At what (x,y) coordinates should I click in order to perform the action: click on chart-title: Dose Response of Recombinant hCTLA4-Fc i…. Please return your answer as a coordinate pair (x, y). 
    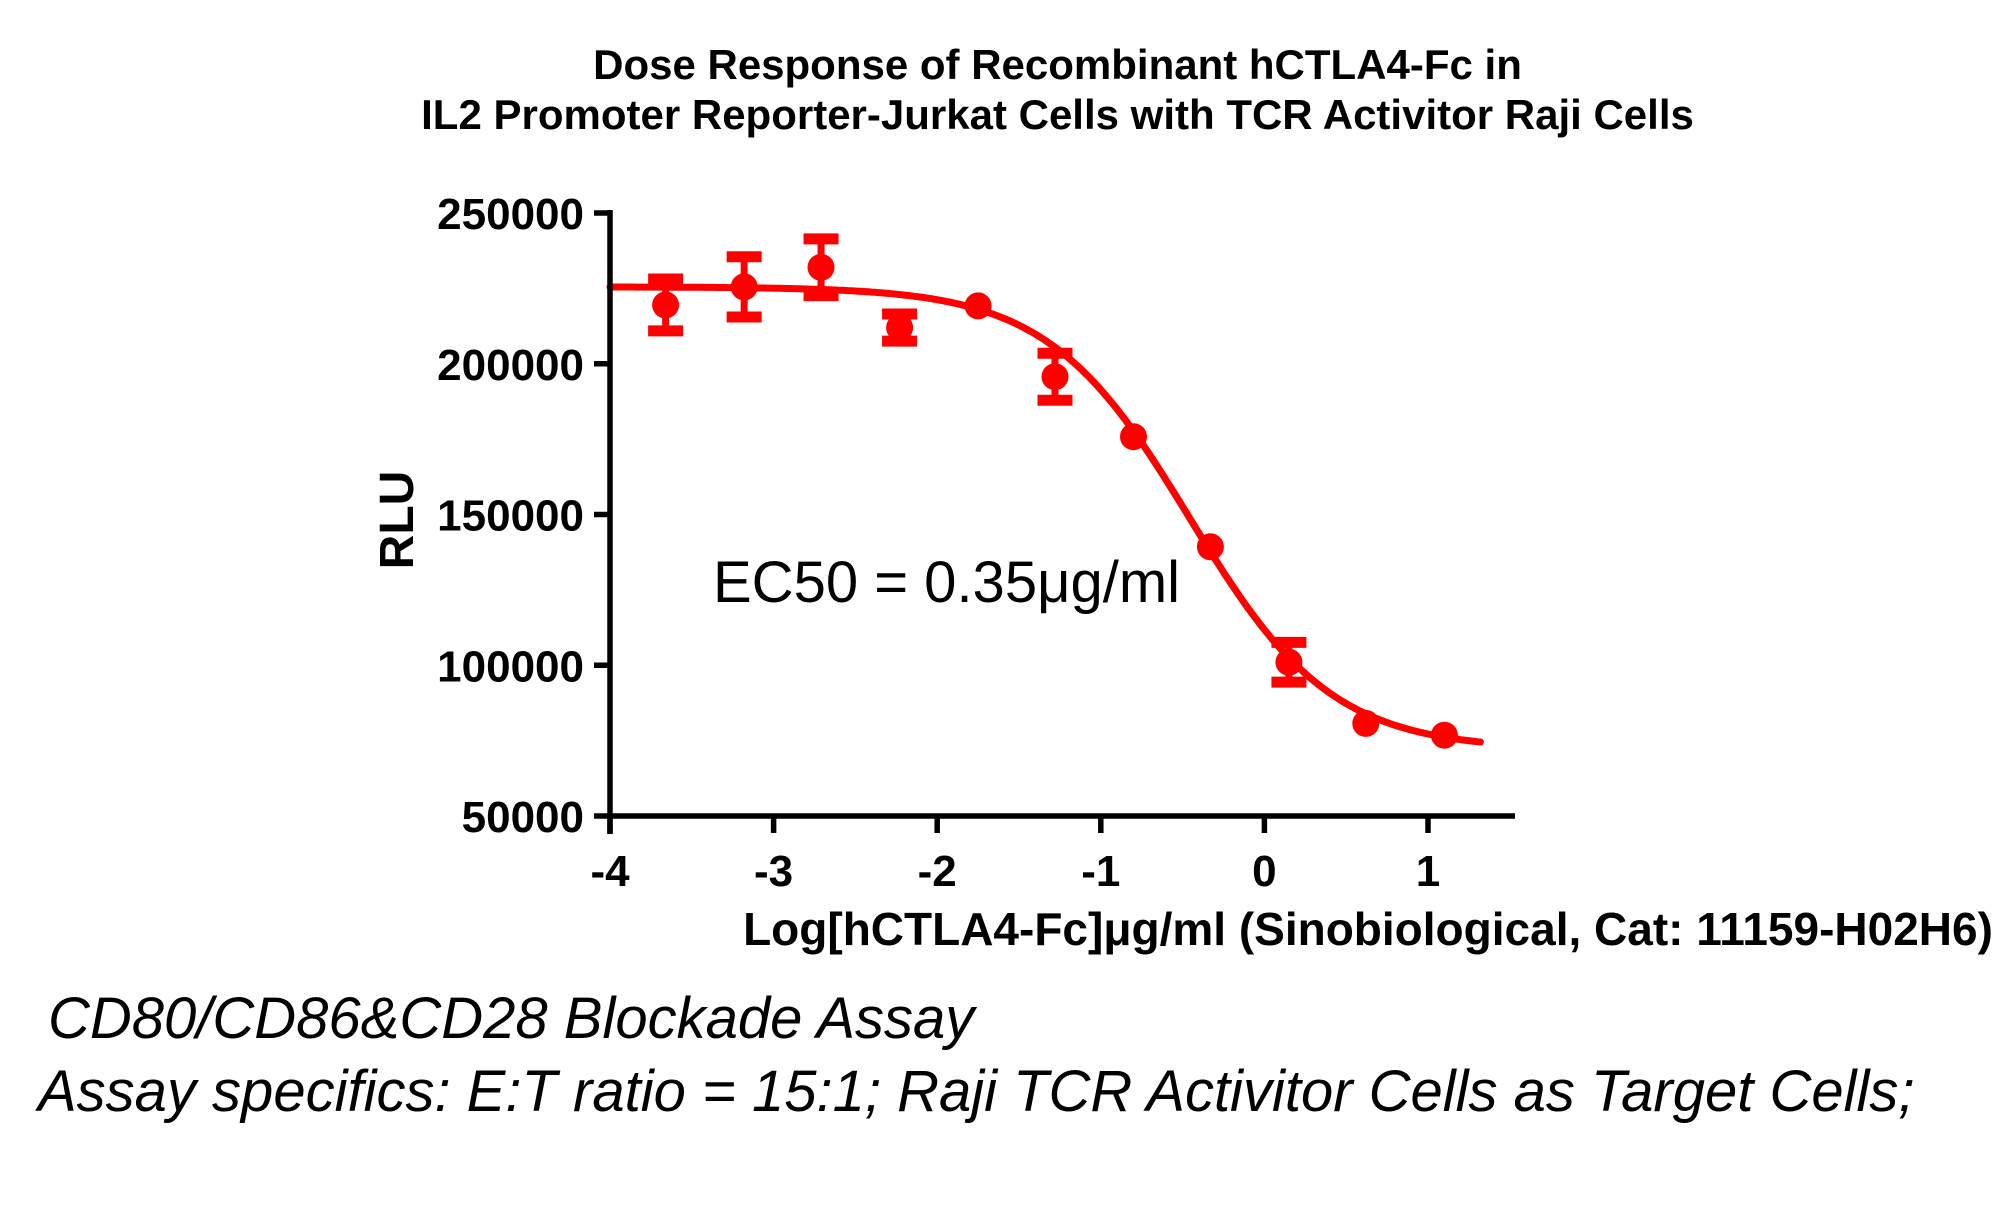
    Looking at the image, I should click on (1029, 90).